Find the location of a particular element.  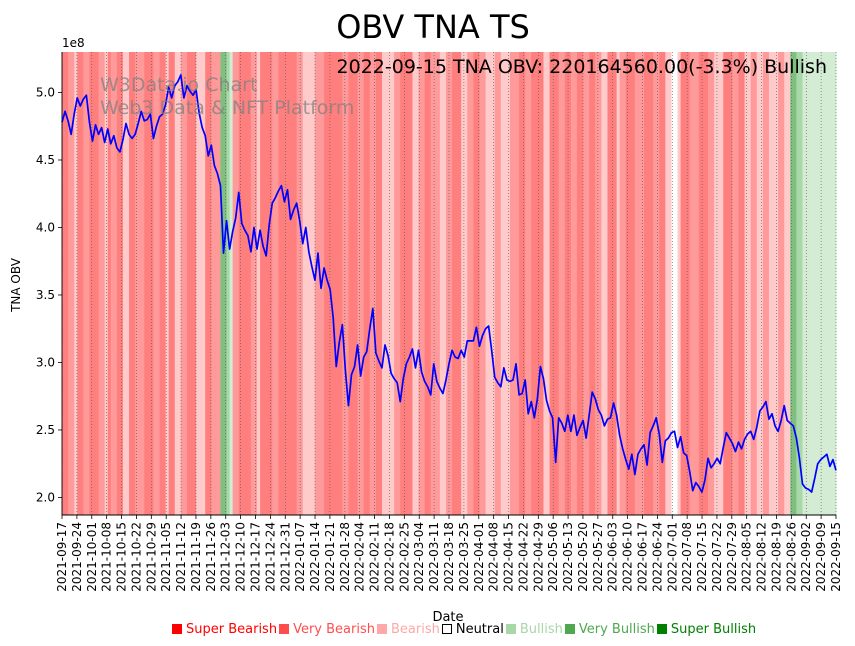

x-axis-label: Date is located at coordinates (447, 617).